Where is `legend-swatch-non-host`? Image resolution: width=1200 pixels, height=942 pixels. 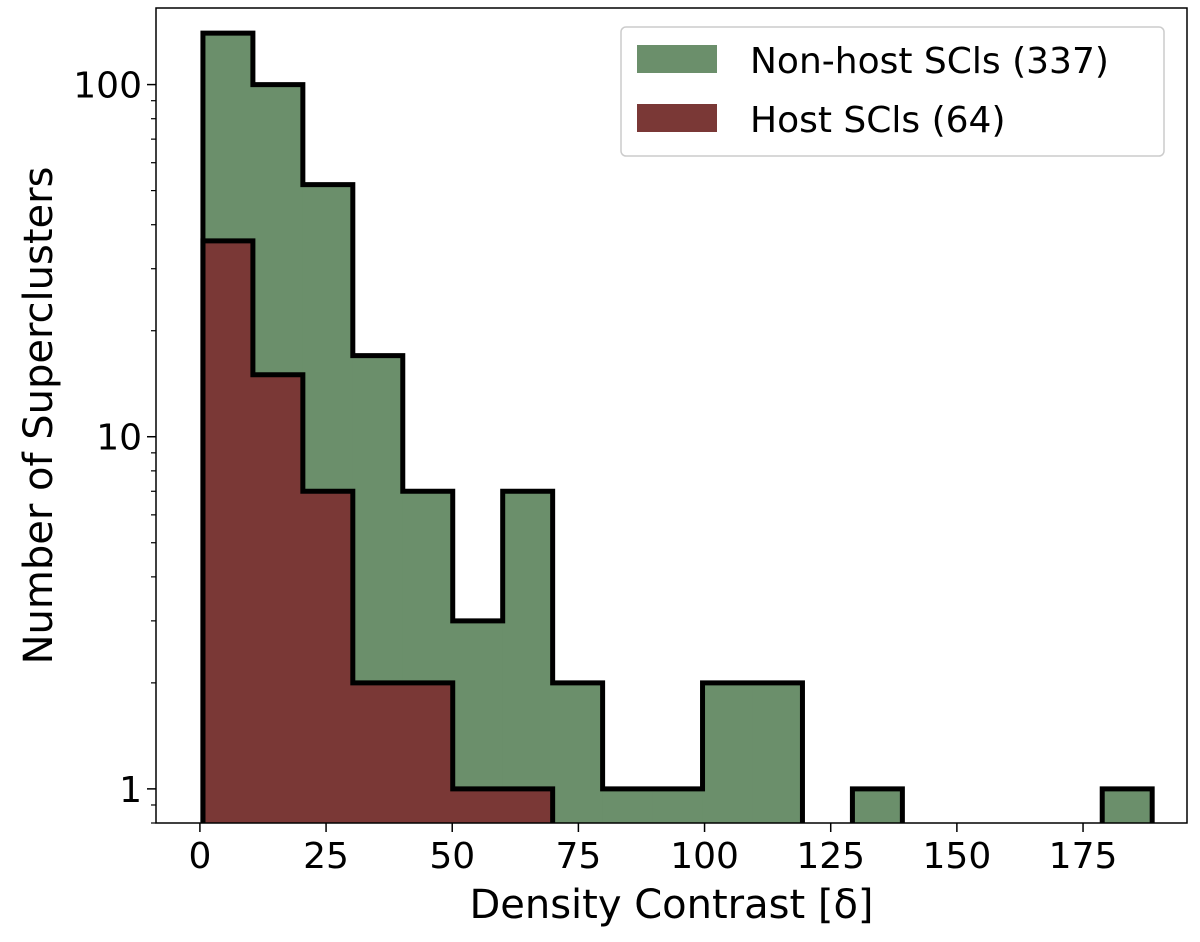
legend-swatch-non-host is located at coordinates (677, 59).